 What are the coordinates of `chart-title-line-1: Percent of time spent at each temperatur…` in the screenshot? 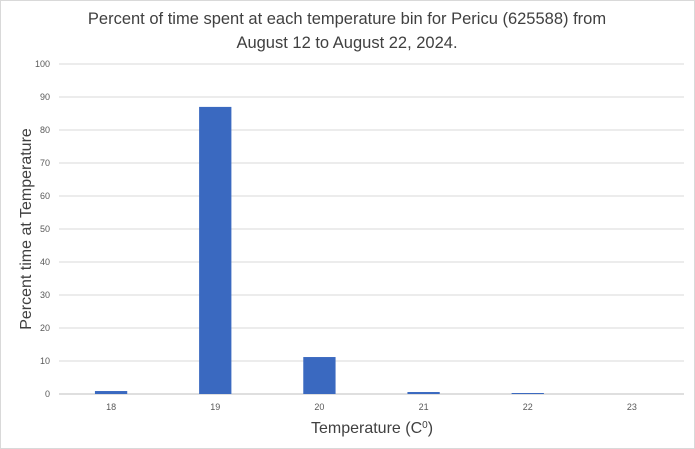 It's located at (347, 19).